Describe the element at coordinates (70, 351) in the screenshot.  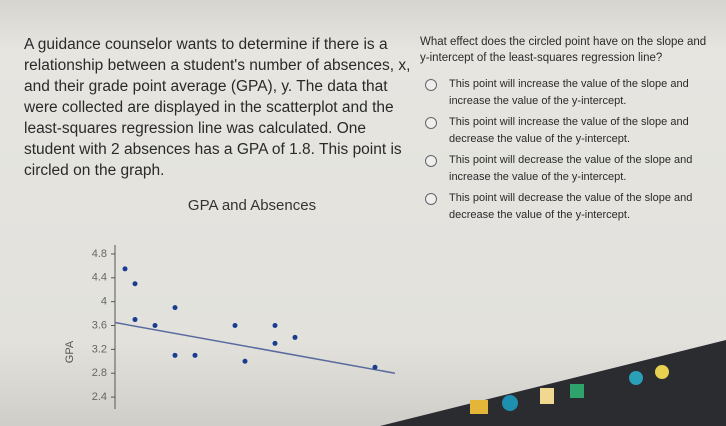
I see `y-axis-label: GPA` at that location.